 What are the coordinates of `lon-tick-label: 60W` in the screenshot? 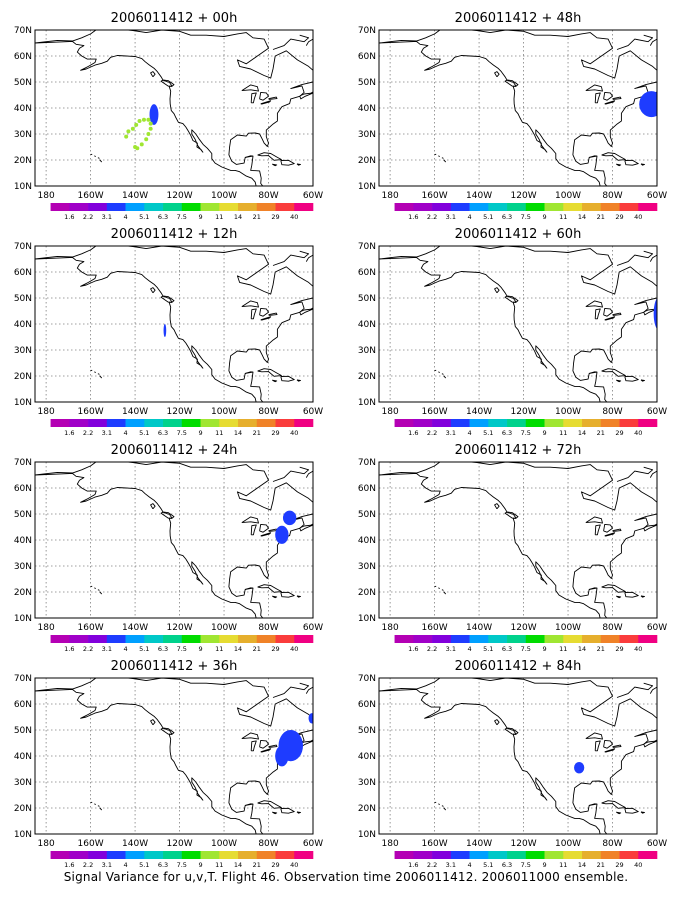 It's located at (313, 196).